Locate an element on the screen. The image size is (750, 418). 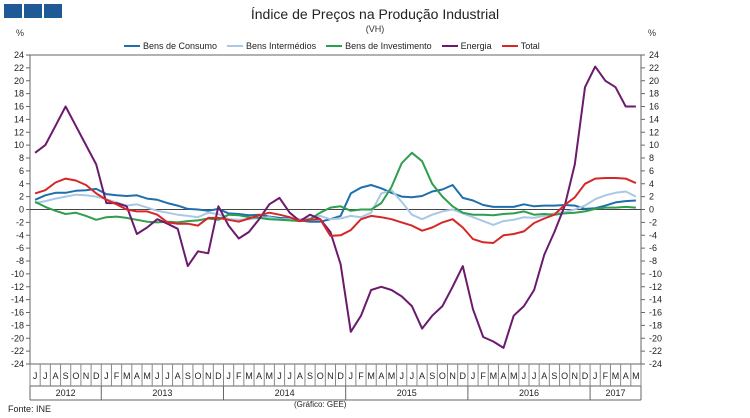
legend-item: Bens de Investimento is located at coordinates (379, 46).